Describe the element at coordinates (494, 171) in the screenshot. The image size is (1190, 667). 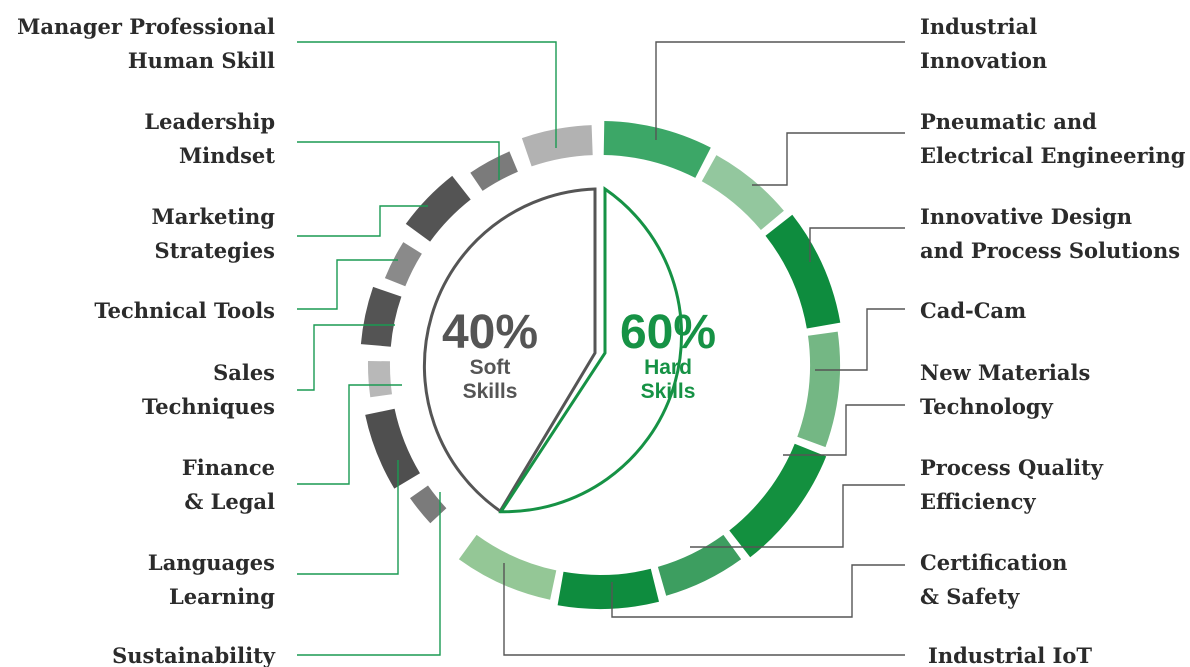
I see `soft-ring-segment-leadership-mindset` at that location.